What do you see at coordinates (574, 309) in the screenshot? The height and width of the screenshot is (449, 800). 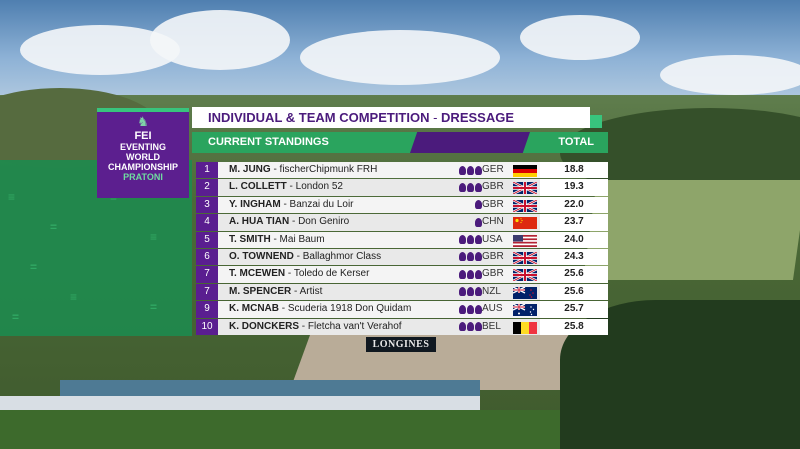 I see `total-score: 25.7` at bounding box center [574, 309].